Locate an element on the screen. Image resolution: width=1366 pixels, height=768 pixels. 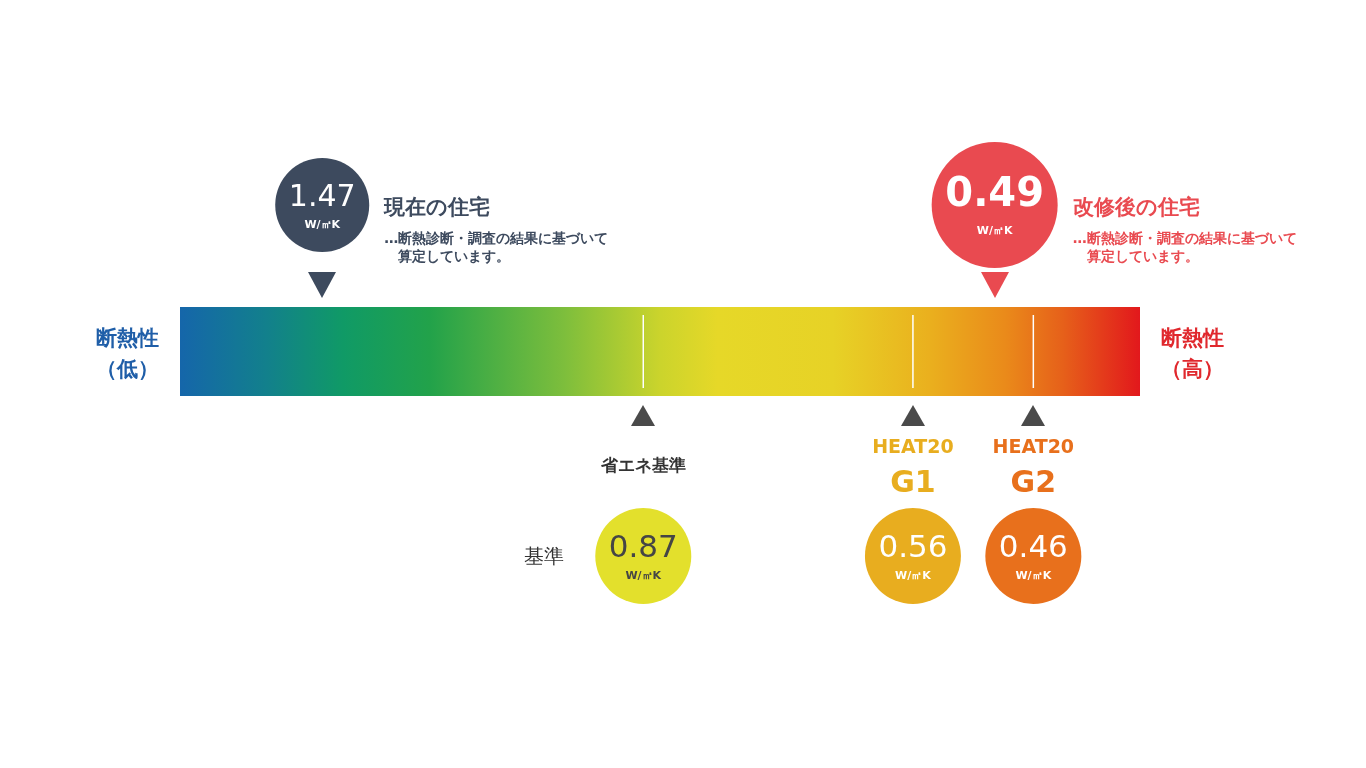
data-label: 0.87 is located at coordinates (643, 545).